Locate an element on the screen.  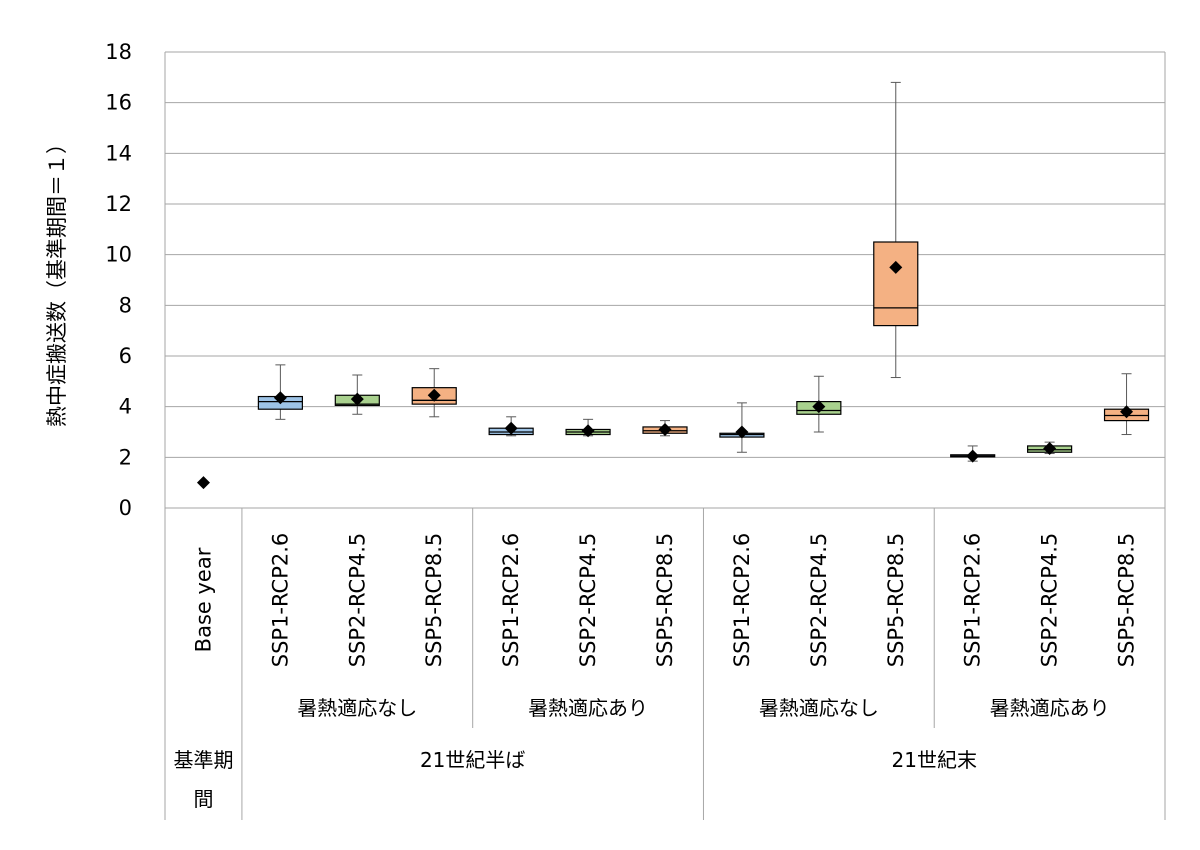
y-tick-label: 14 is located at coordinates (118, 153).